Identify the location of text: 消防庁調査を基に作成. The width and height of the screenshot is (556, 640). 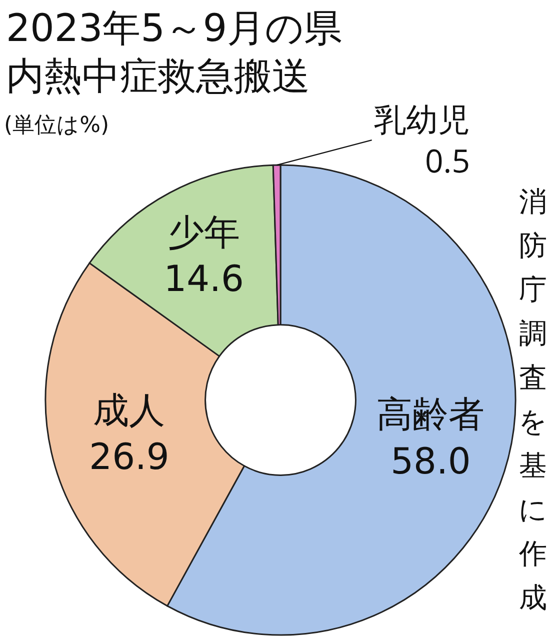
(533, 399).